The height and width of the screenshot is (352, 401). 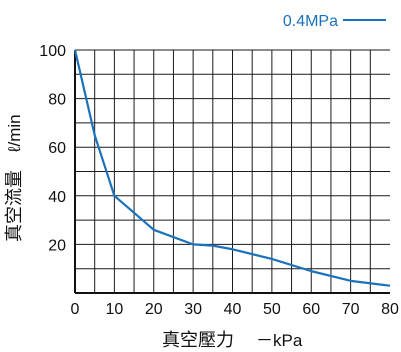 What do you see at coordinates (390, 309) in the screenshot?
I see `x-tick-label: 80` at bounding box center [390, 309].